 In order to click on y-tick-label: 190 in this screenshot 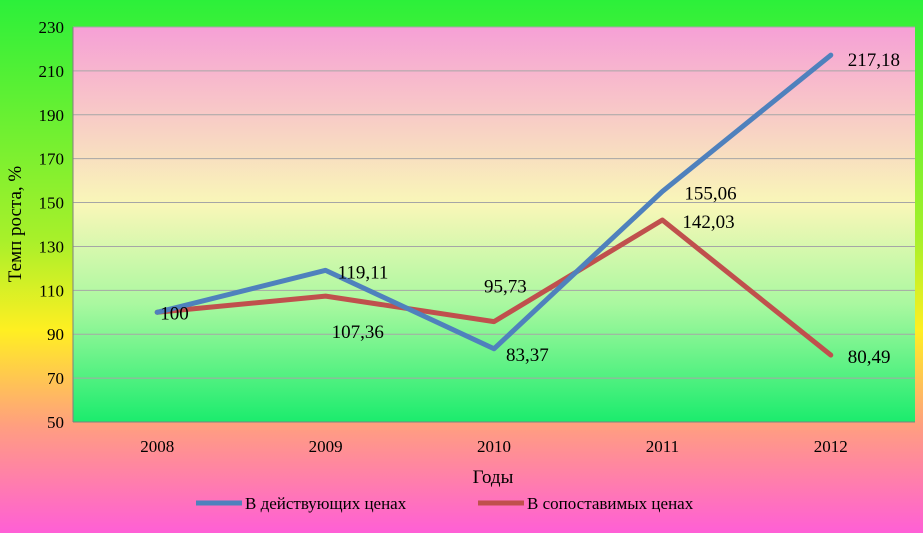, I will do `click(52, 115)`.